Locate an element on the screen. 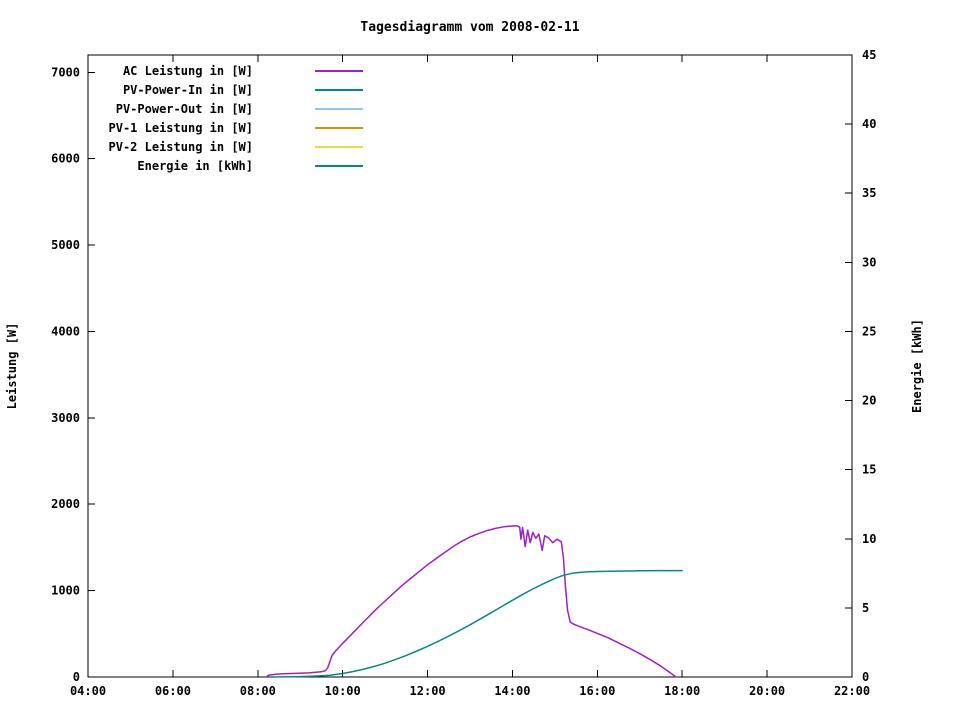 This screenshot has width=960, height=720. y-right-tick-label: 45 is located at coordinates (869, 55).